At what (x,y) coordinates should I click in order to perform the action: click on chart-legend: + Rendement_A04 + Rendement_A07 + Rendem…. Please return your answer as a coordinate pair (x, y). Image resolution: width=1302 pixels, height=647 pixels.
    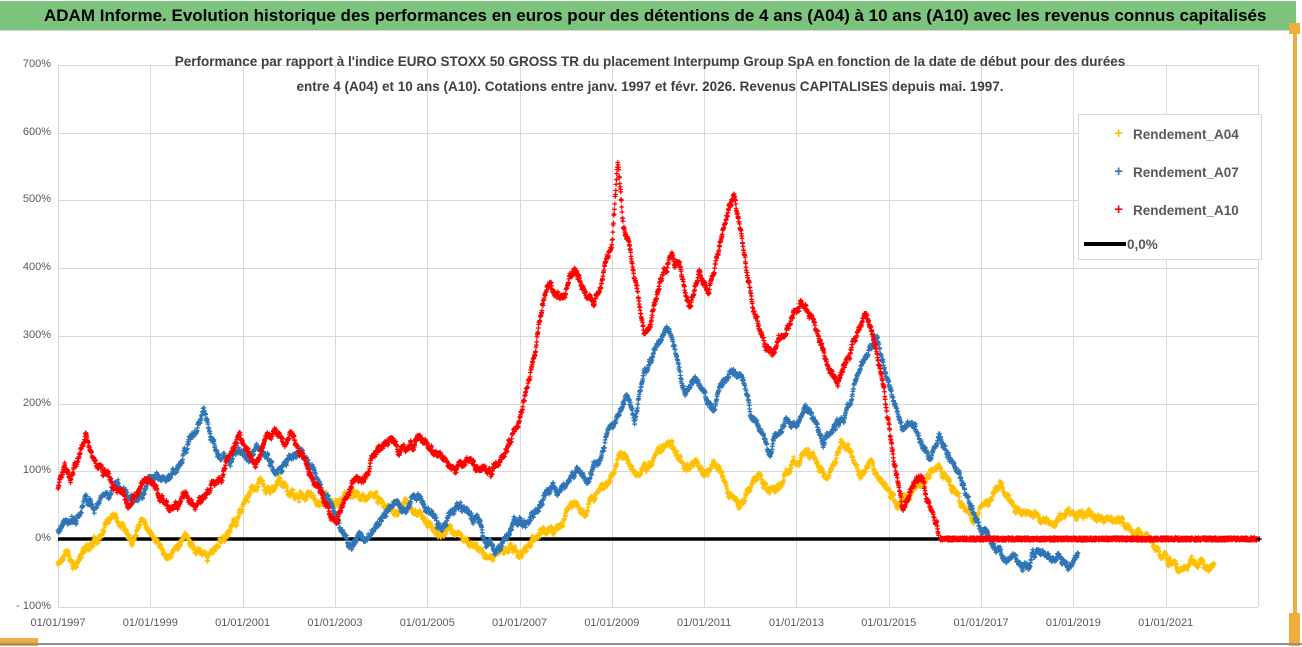
    Looking at the image, I should click on (1170, 187).